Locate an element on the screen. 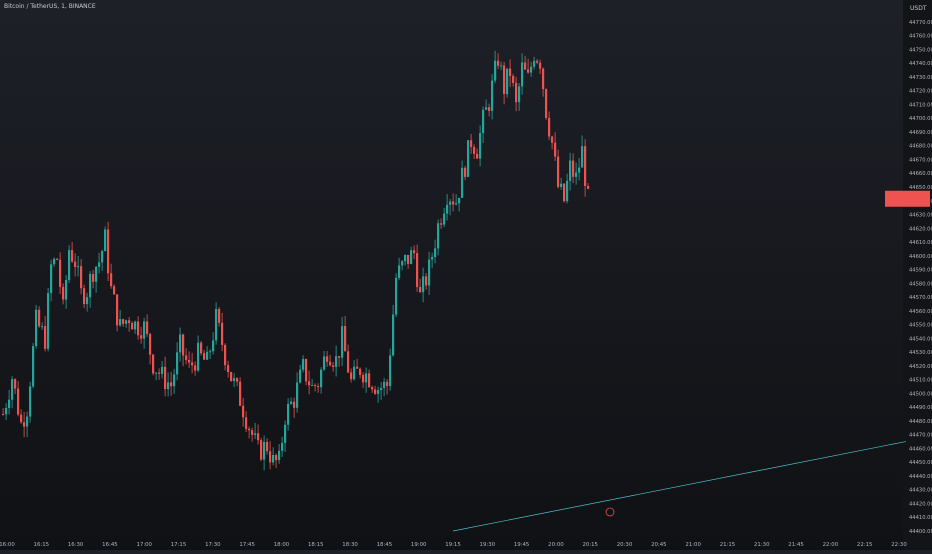 The width and height of the screenshot is (932, 554). x-tick-label: 19:45 is located at coordinates (522, 545).